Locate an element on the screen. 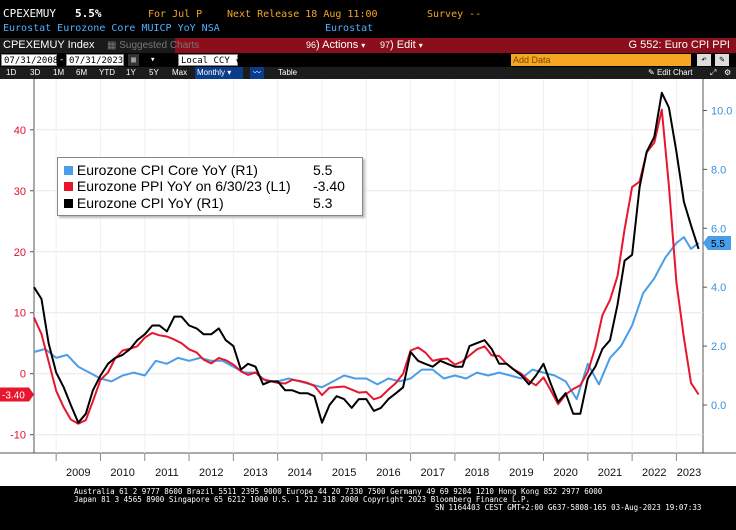 The width and height of the screenshot is (736, 530). x-tick-label: 2015 is located at coordinates (344, 473).